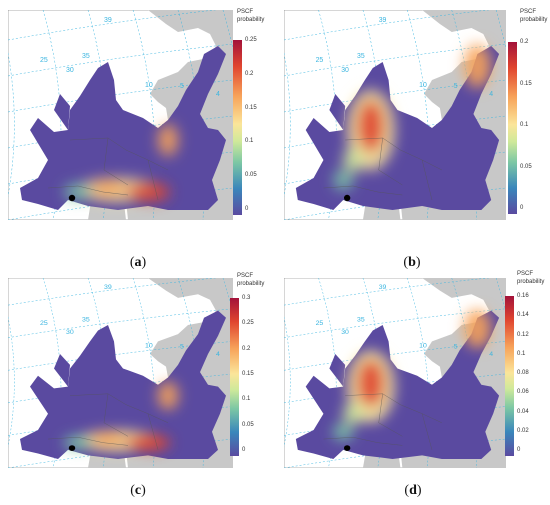 The width and height of the screenshot is (550, 505). I want to click on colorbar-tick: 0.12, so click(523, 334).